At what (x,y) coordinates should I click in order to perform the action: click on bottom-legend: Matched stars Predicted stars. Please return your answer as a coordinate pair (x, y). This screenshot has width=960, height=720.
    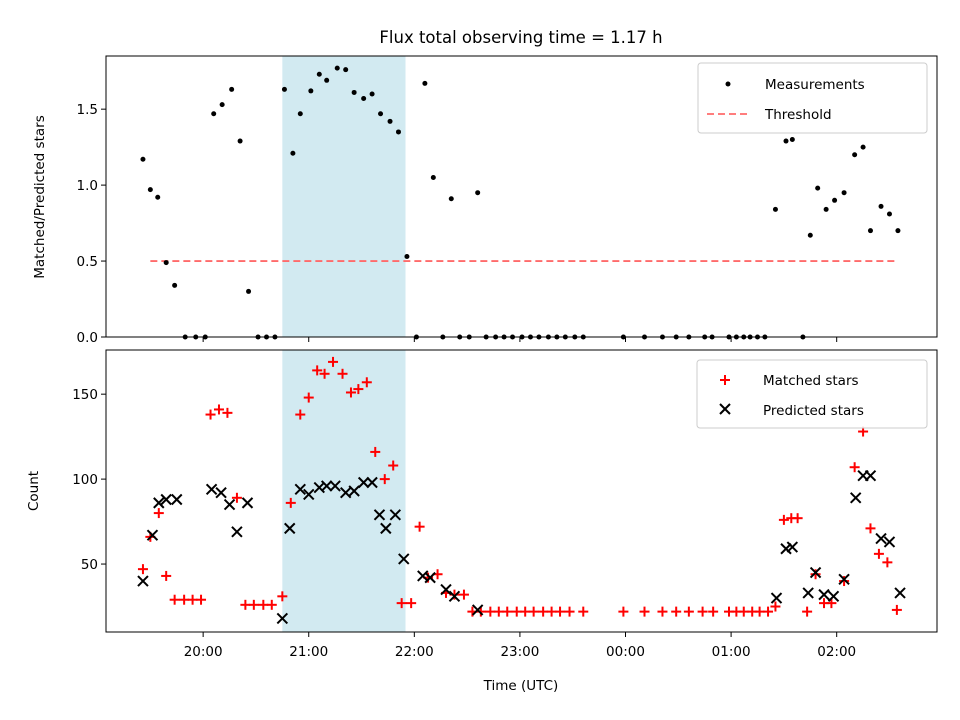
    Looking at the image, I should click on (812, 394).